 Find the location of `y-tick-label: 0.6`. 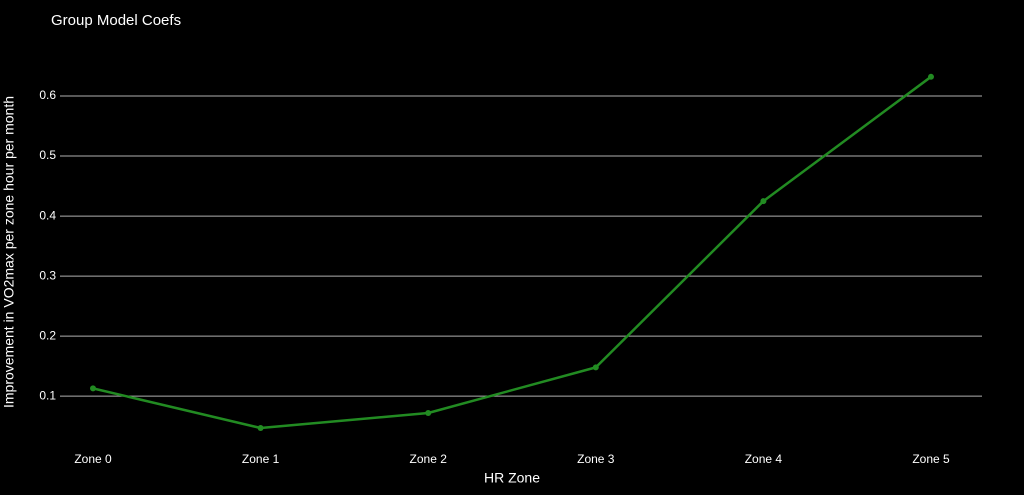

y-tick-label: 0.6 is located at coordinates (47, 95).